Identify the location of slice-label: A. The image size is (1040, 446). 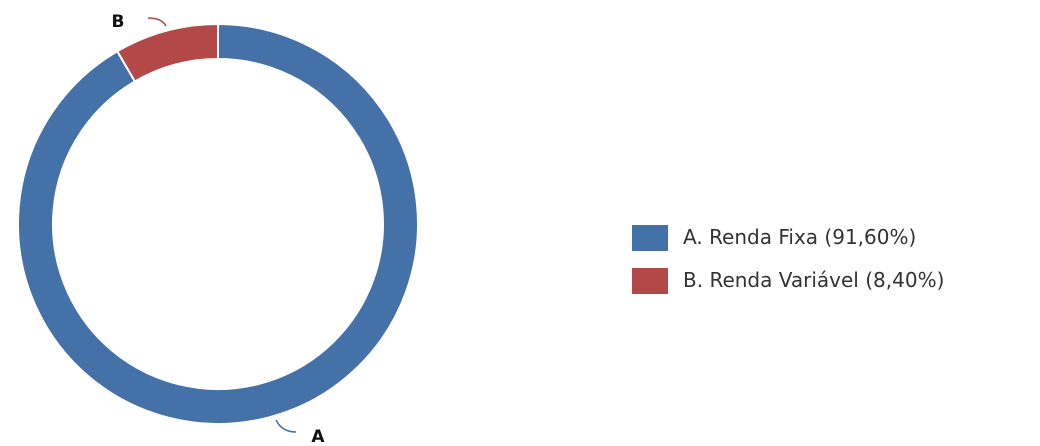
(318, 436).